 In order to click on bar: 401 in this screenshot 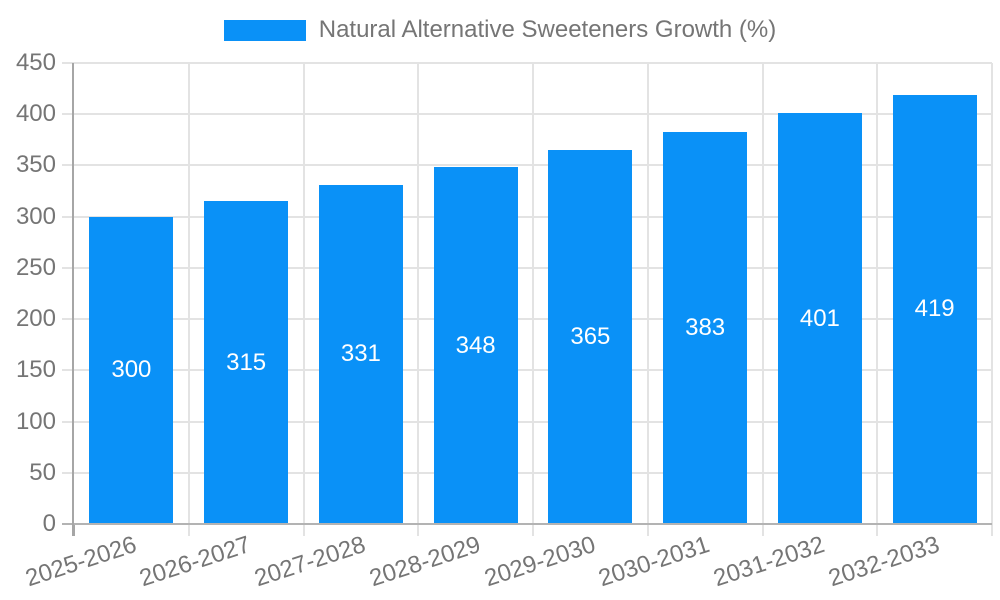, I will do `click(819, 318)`.